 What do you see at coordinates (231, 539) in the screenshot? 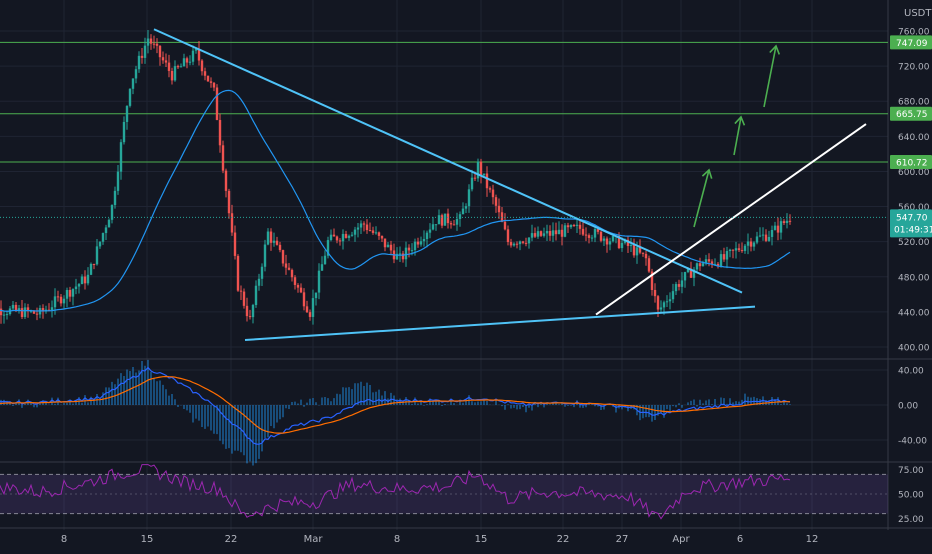
I see `date-tick-label: 22` at bounding box center [231, 539].